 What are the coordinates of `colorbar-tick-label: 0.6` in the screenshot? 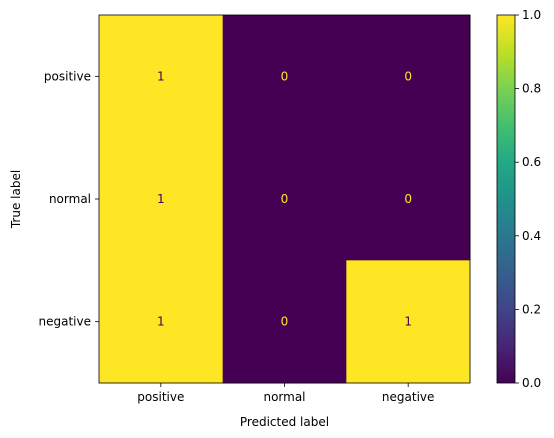 It's located at (531, 162).